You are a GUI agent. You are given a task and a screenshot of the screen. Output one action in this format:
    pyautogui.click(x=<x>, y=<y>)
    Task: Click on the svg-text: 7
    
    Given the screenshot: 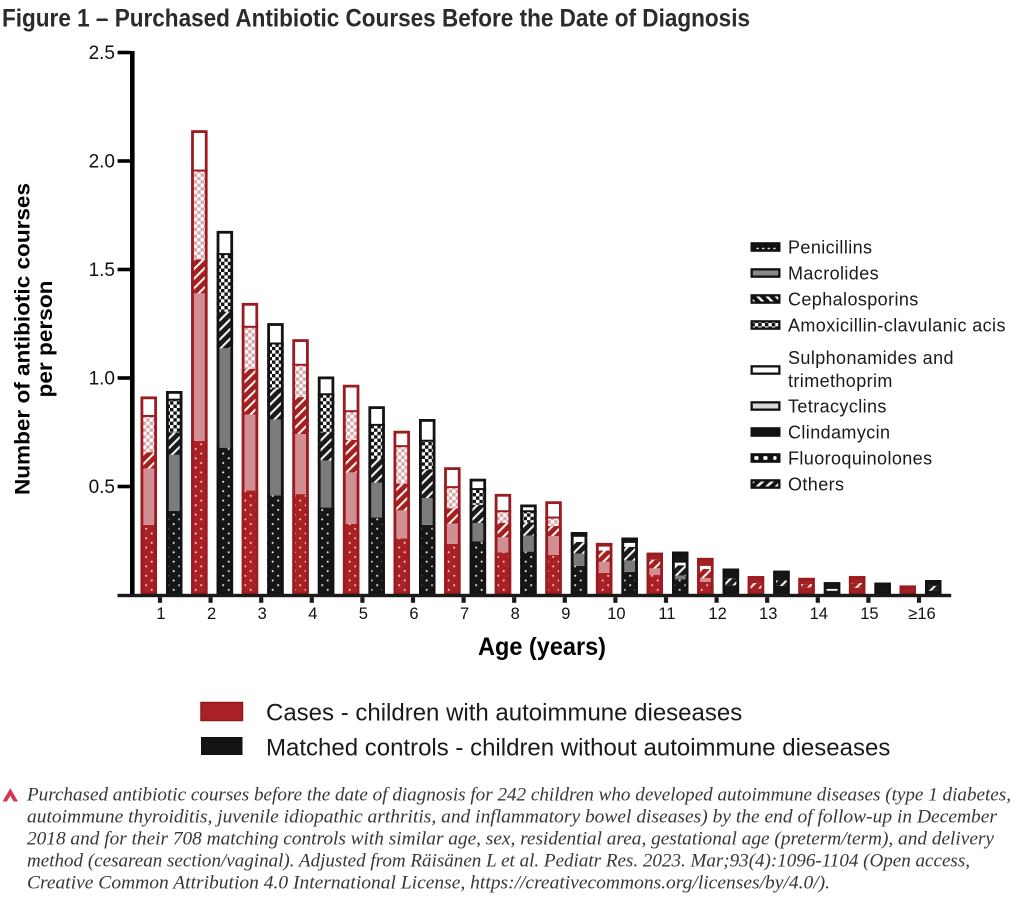 What is the action you would take?
    pyautogui.click(x=464, y=614)
    